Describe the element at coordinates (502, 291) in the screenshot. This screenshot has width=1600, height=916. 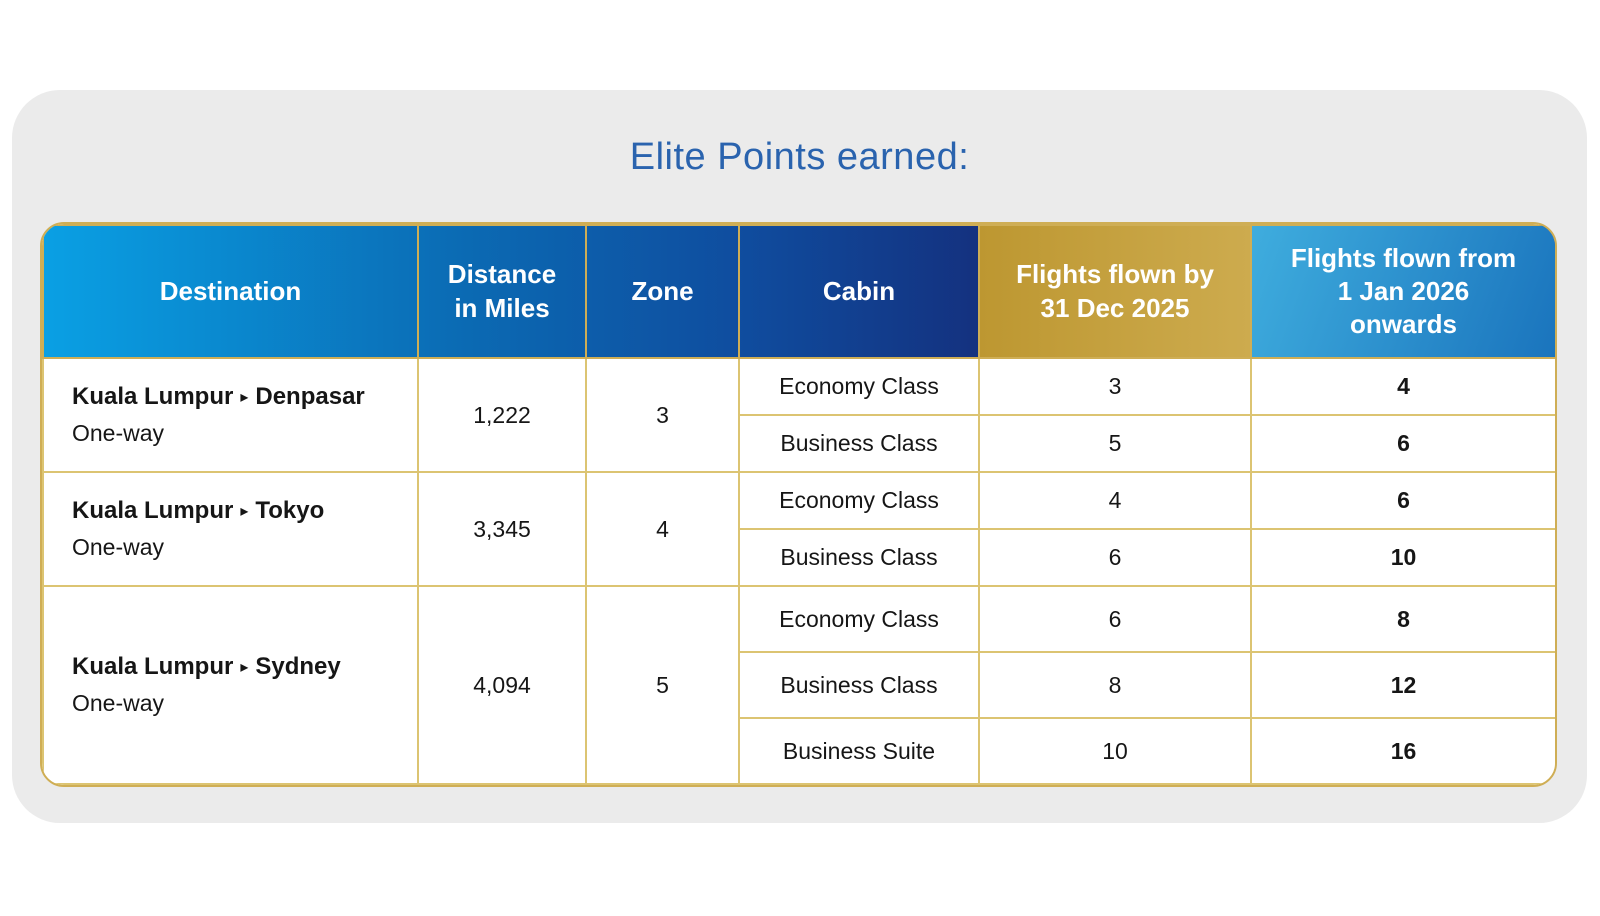
I see `column-header-distance: Distance in Miles` at that location.